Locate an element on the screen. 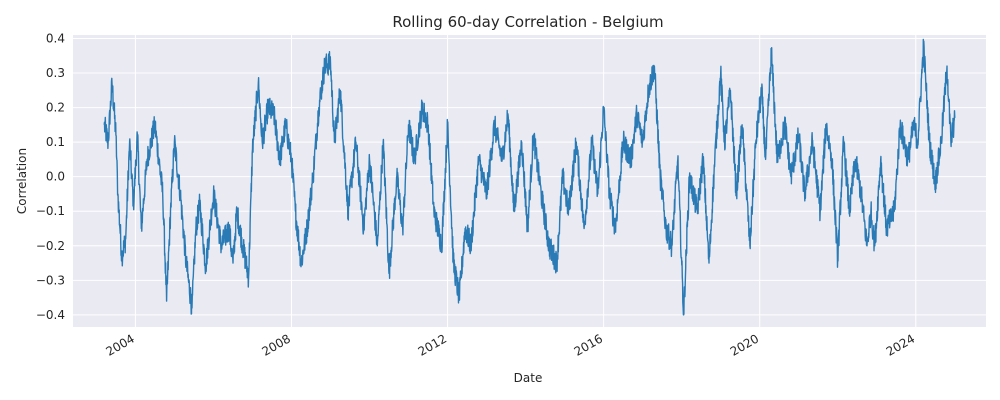 The width and height of the screenshot is (1000, 400). x-tick-label: 2012 is located at coordinates (432, 344).